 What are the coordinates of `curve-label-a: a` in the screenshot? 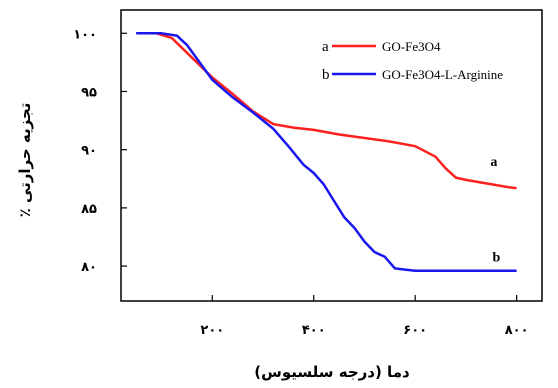 It's located at (493, 162).